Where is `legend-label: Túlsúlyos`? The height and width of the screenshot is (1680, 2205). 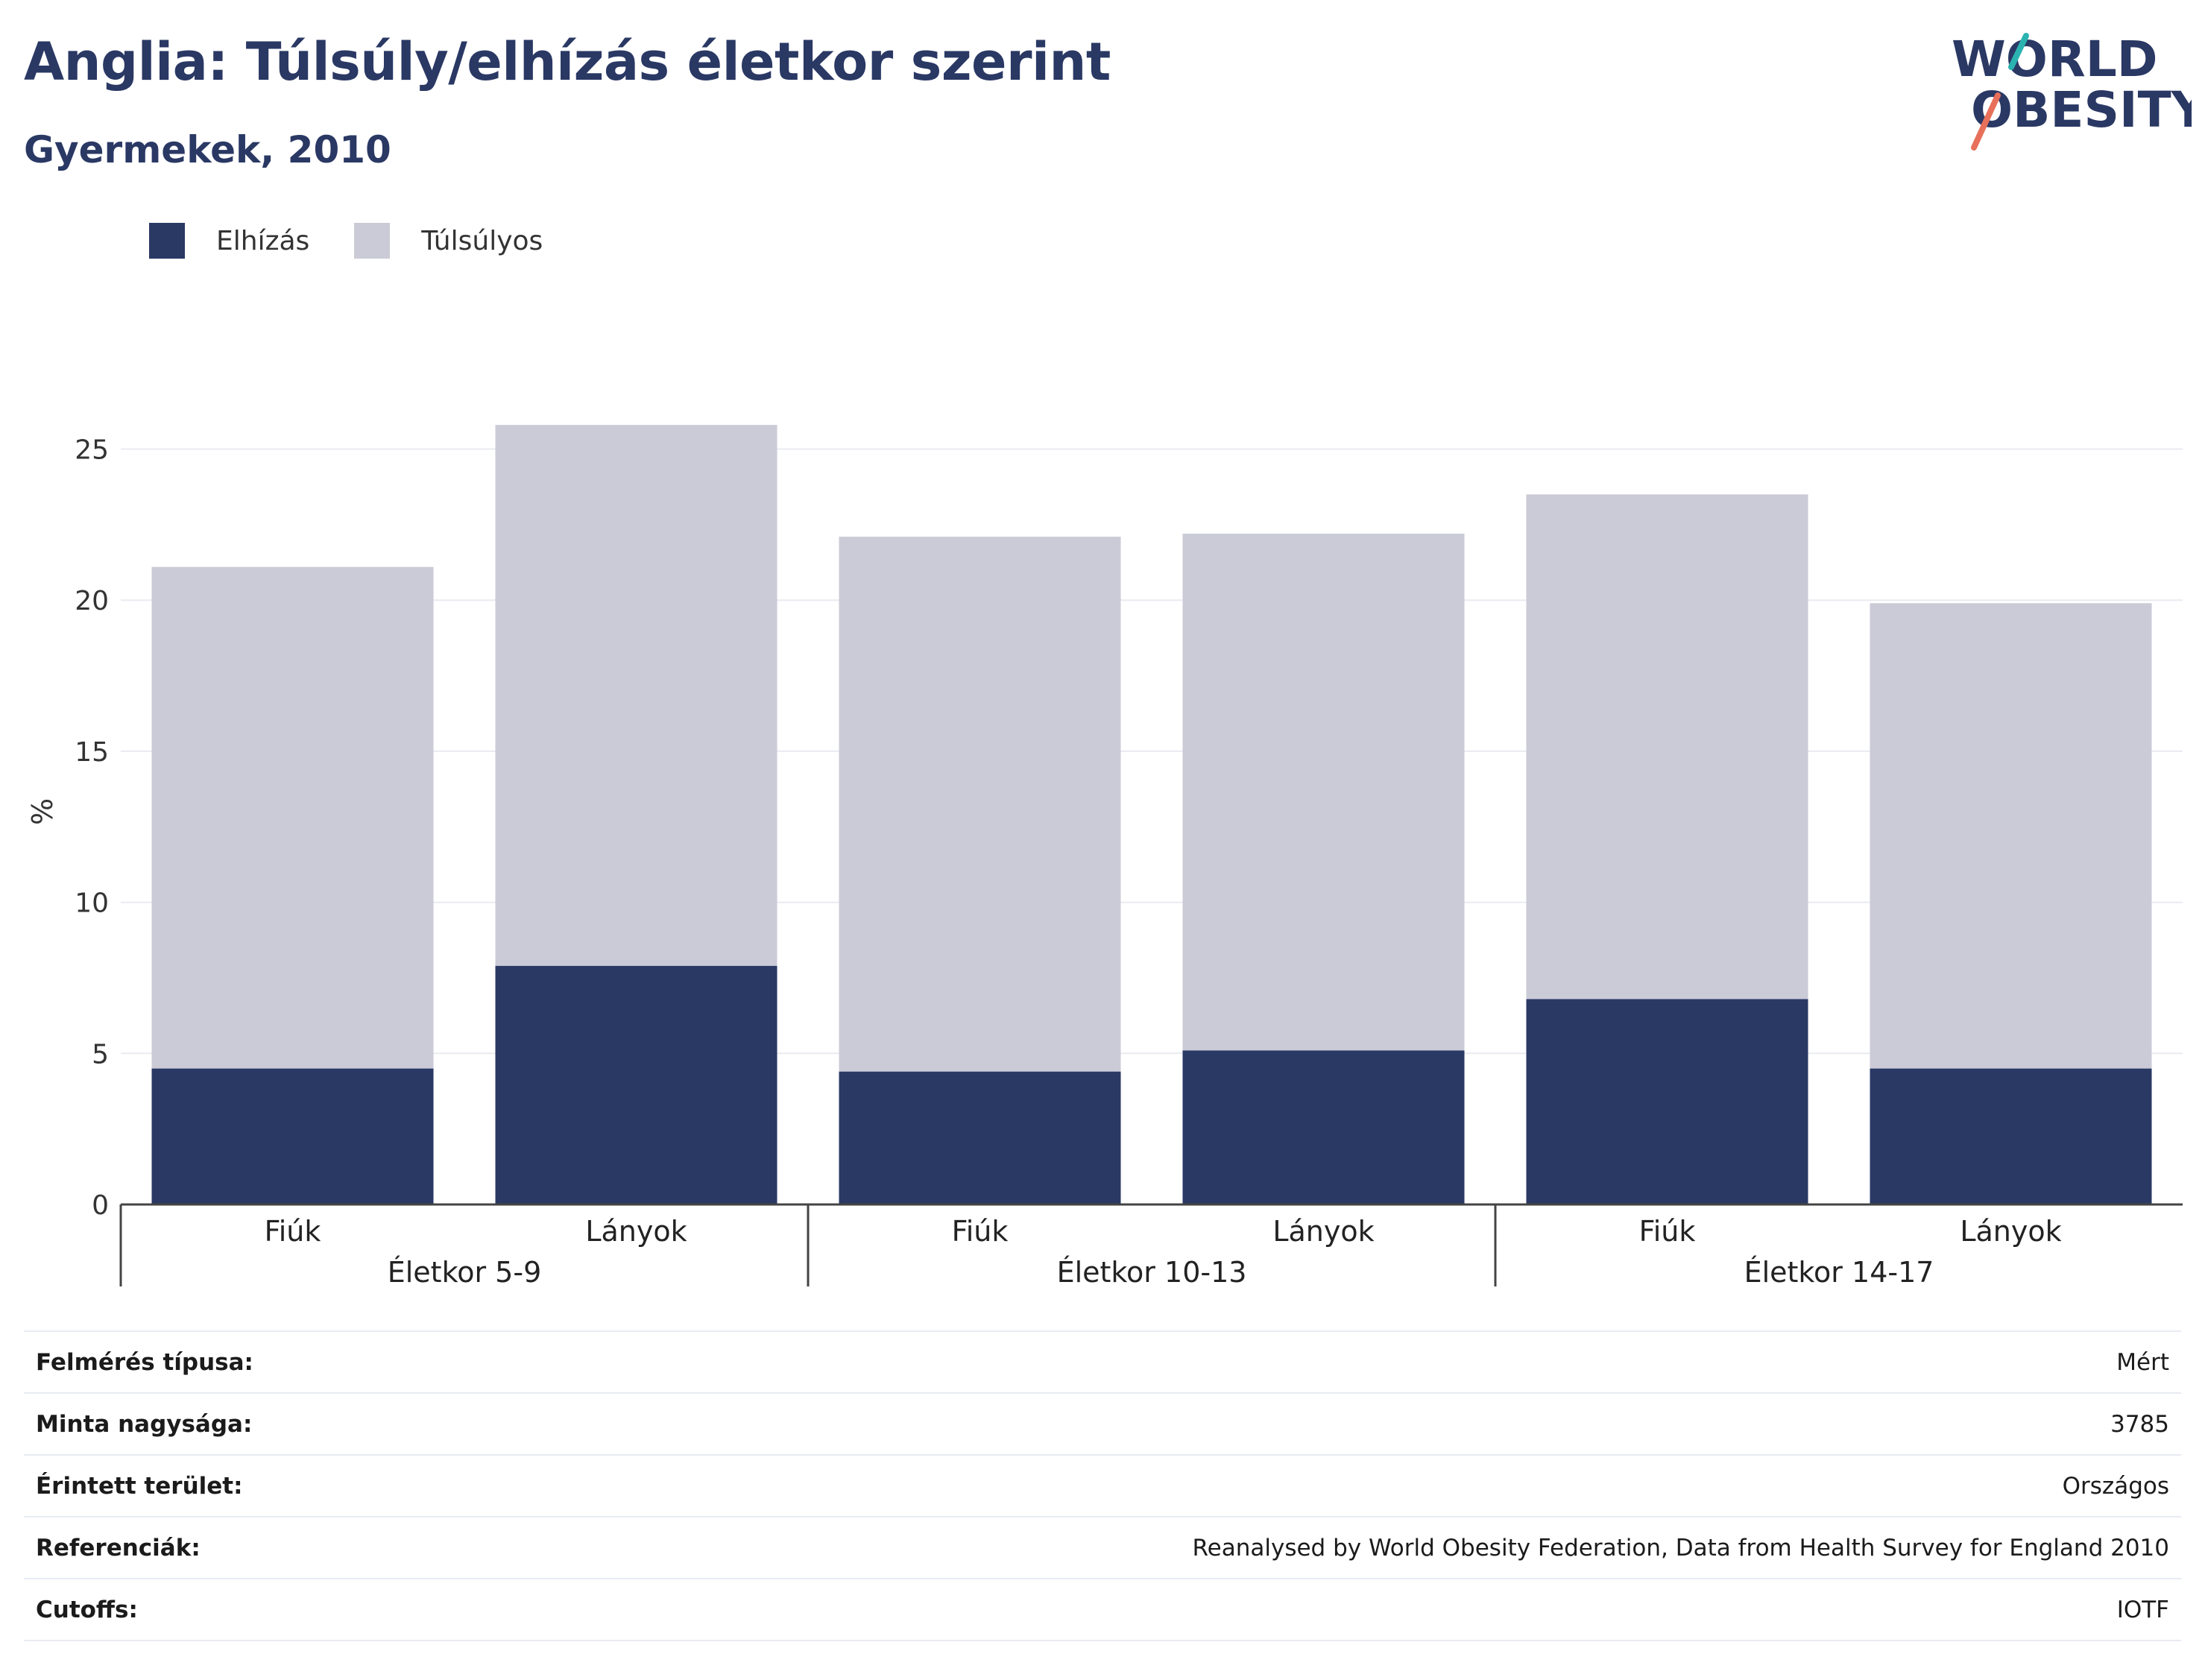
legend-label: Túlsúlyos is located at coordinates (482, 240).